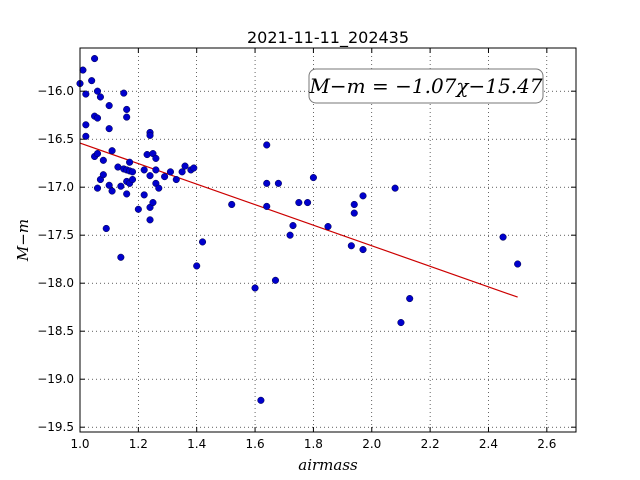  I want to click on x-tick-label: 2.6, so click(546, 444).